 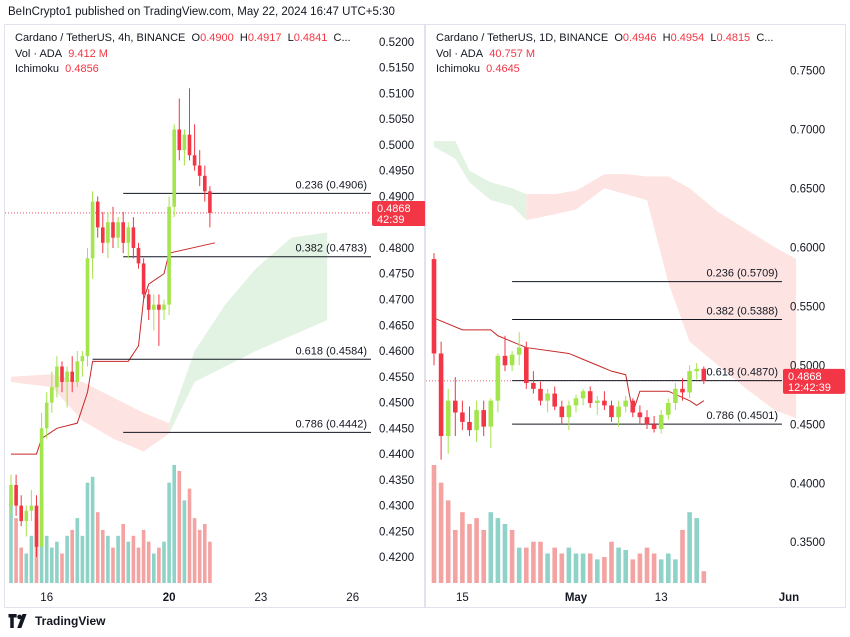 What do you see at coordinates (399, 213) in the screenshot?
I see `price-tag-background` at bounding box center [399, 213].